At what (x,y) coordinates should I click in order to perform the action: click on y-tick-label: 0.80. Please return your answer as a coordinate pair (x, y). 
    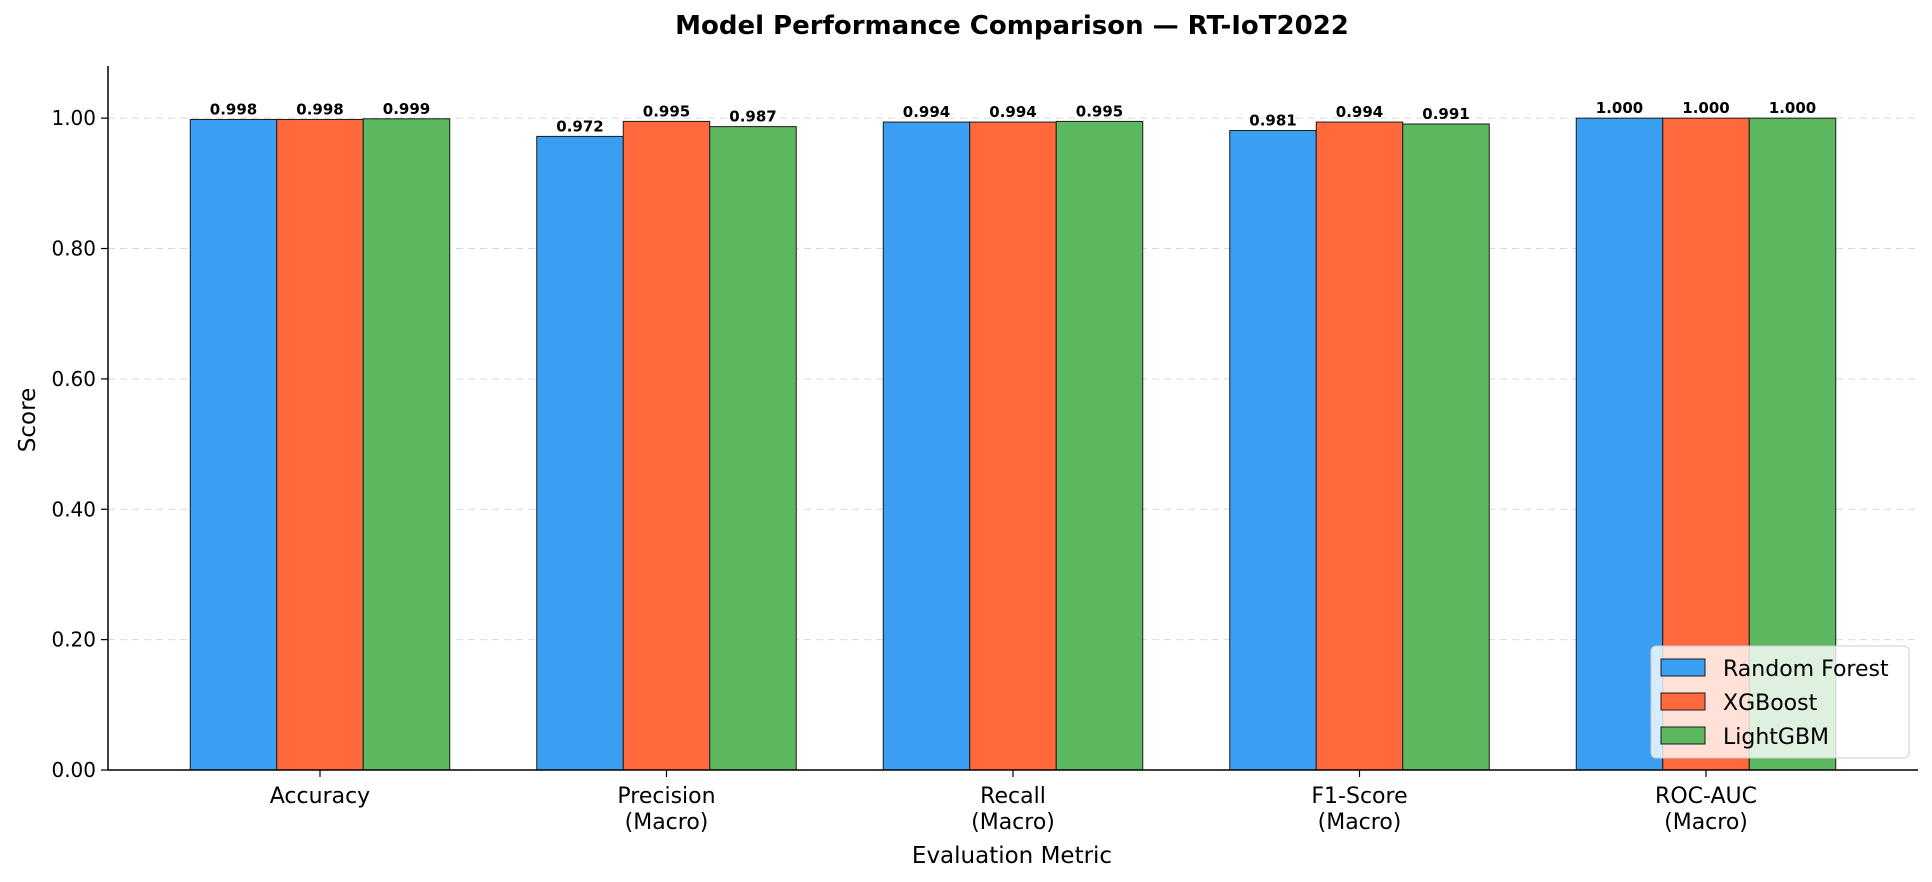
    Looking at the image, I should click on (73, 249).